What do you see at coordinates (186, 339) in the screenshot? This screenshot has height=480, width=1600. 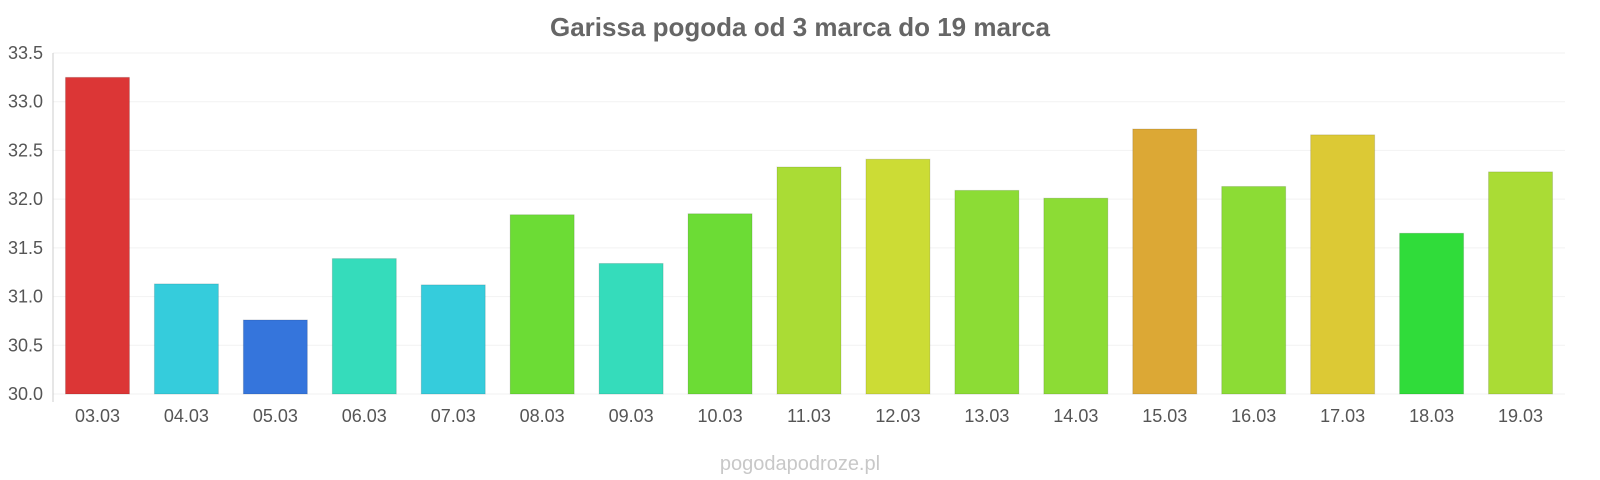 I see `bar-04.03` at bounding box center [186, 339].